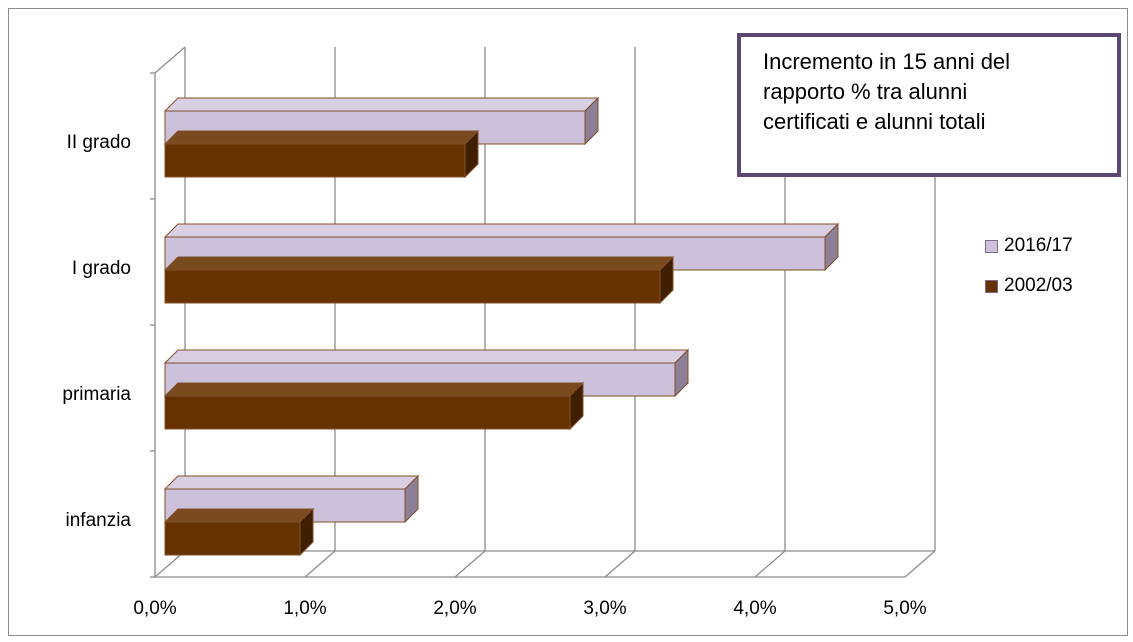  Describe the element at coordinates (304, 608) in the screenshot. I see `x-tick-label: 1,0%` at that location.